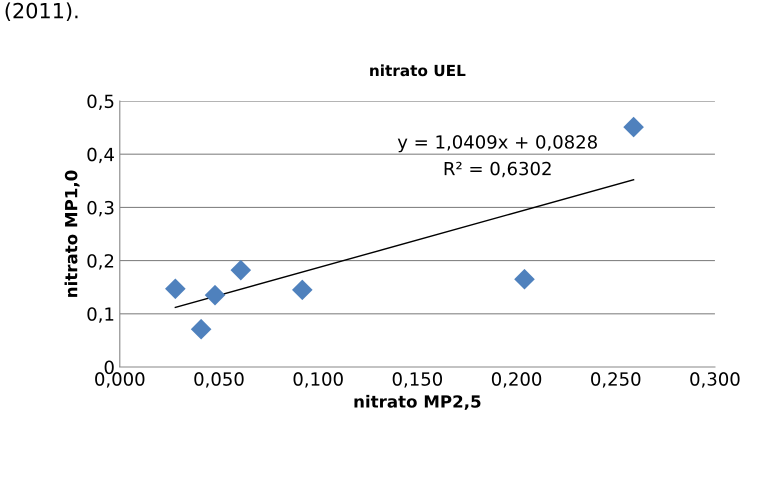 This screenshot has width=763, height=481. I want to click on annotation: R² = 0,6302, so click(497, 170).